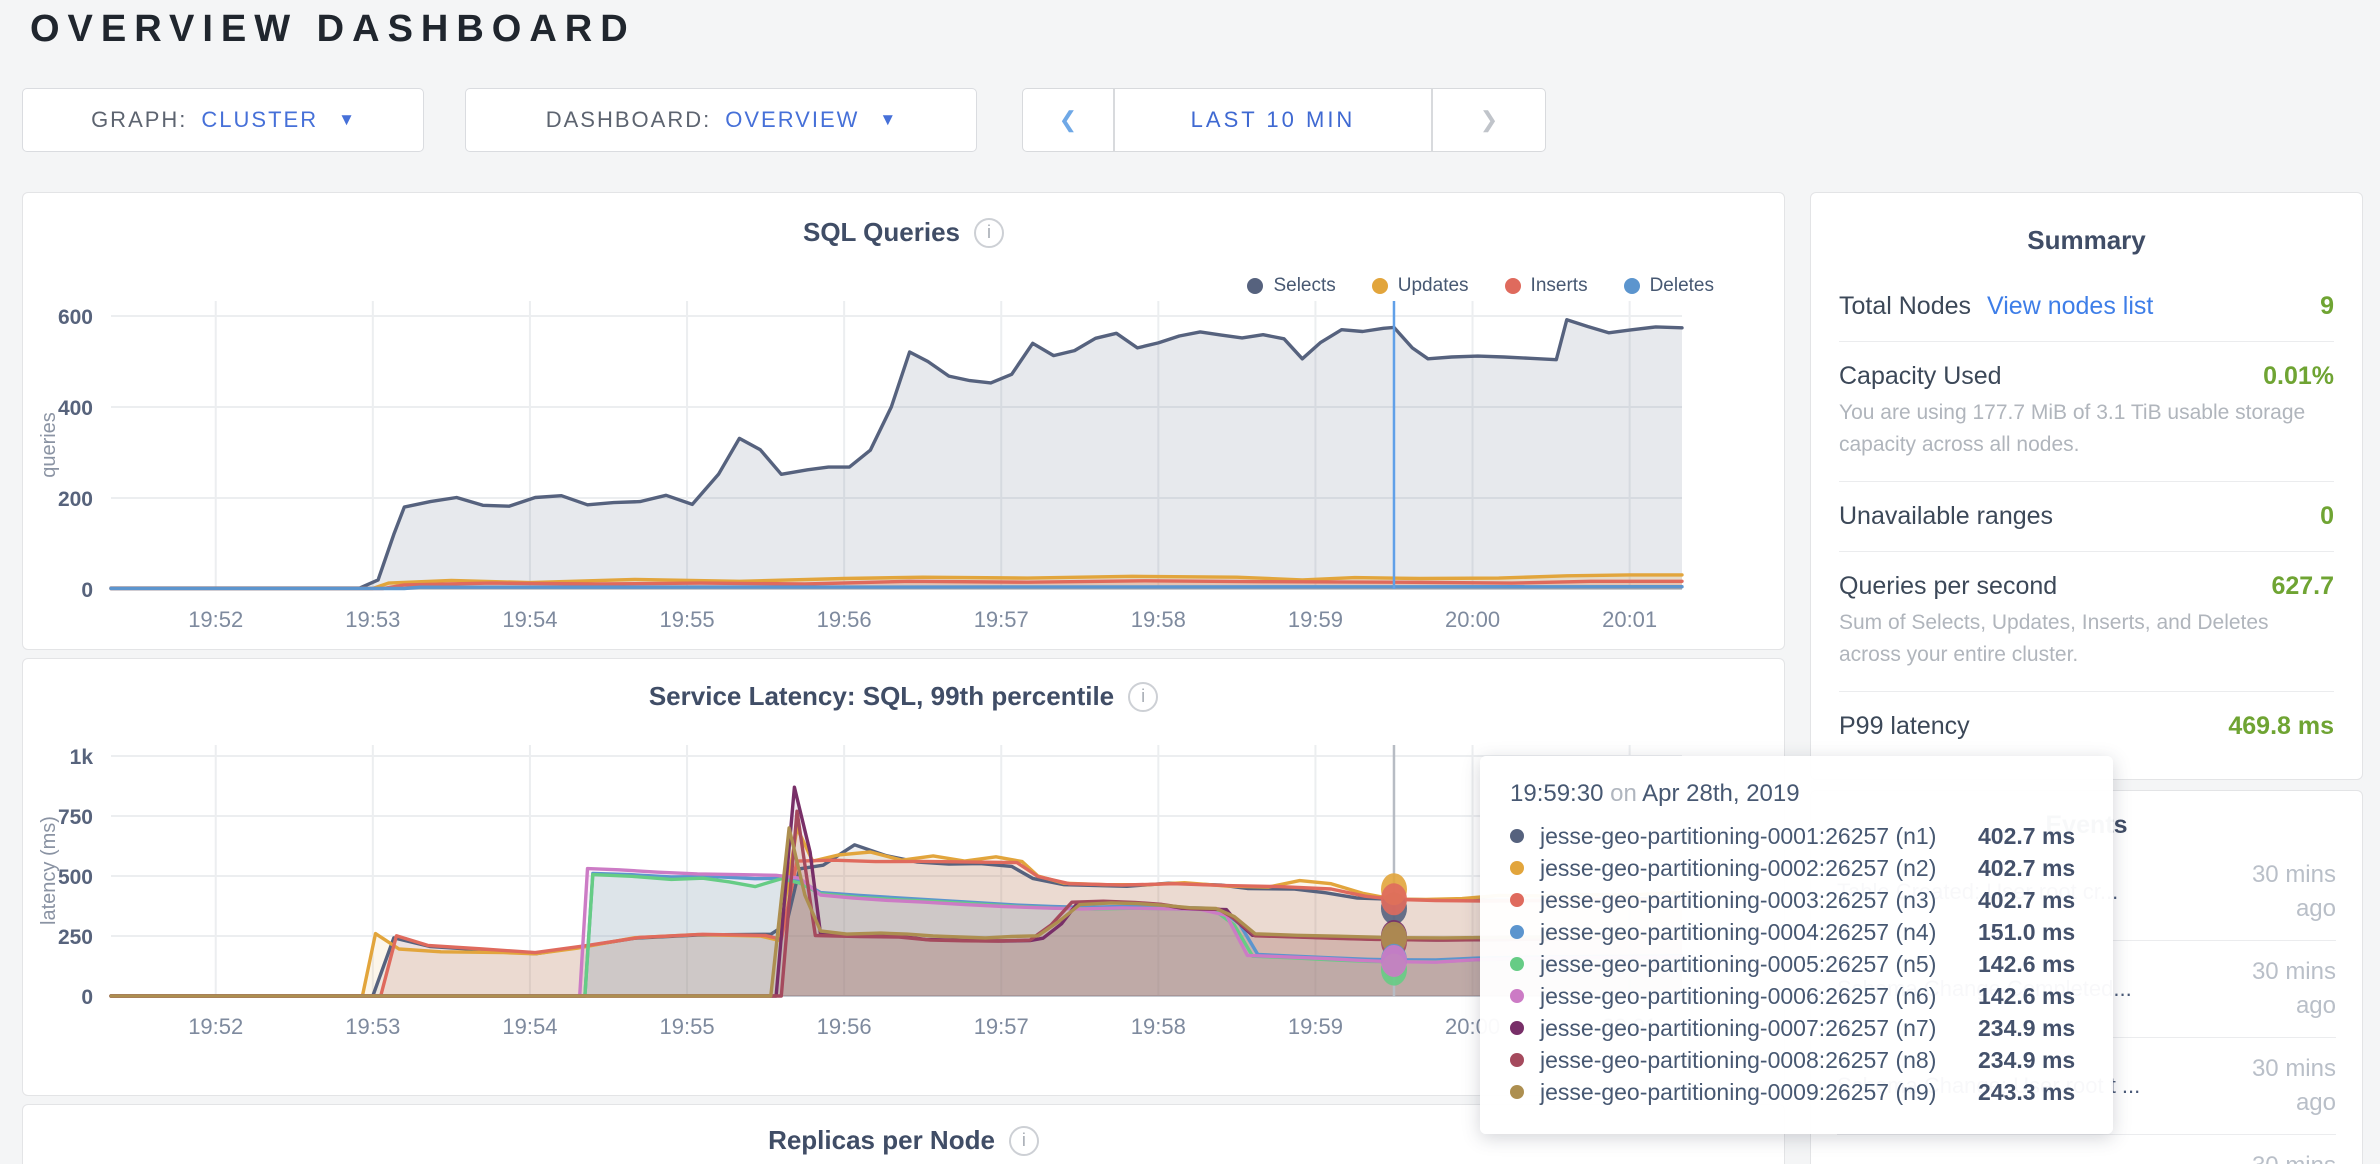 Image resolution: width=2380 pixels, height=1164 pixels. What do you see at coordinates (1946, 516) in the screenshot?
I see `unavailable-ranges-label: Unavailable ranges` at bounding box center [1946, 516].